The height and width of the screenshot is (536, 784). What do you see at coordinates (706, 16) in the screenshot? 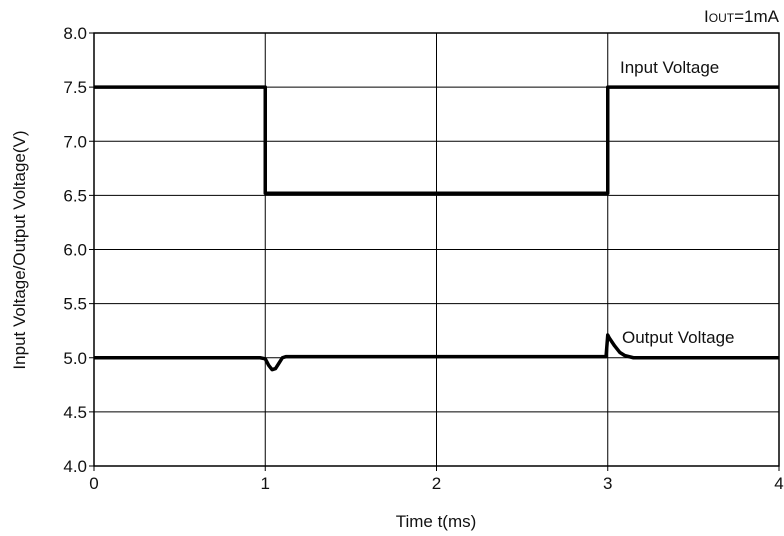
I see `condition-prefix: I` at bounding box center [706, 16].